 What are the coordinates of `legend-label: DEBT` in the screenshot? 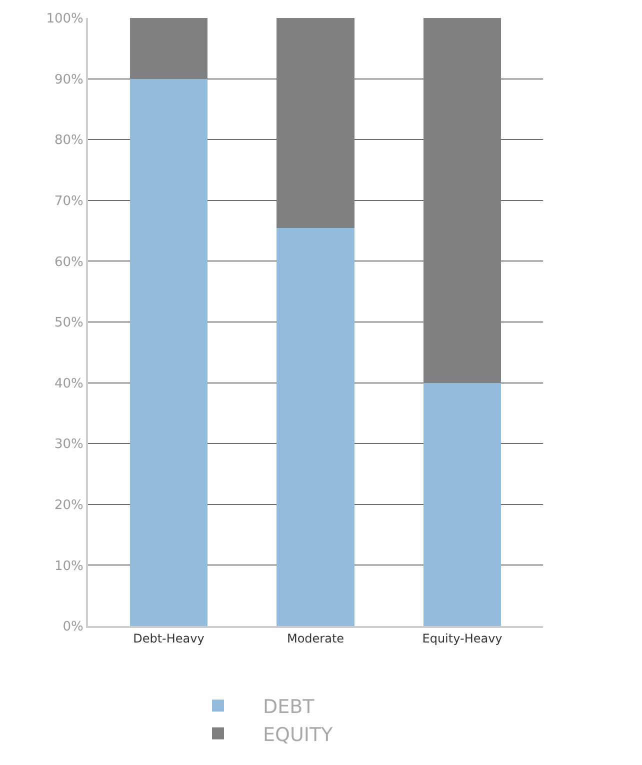 It's located at (289, 707).